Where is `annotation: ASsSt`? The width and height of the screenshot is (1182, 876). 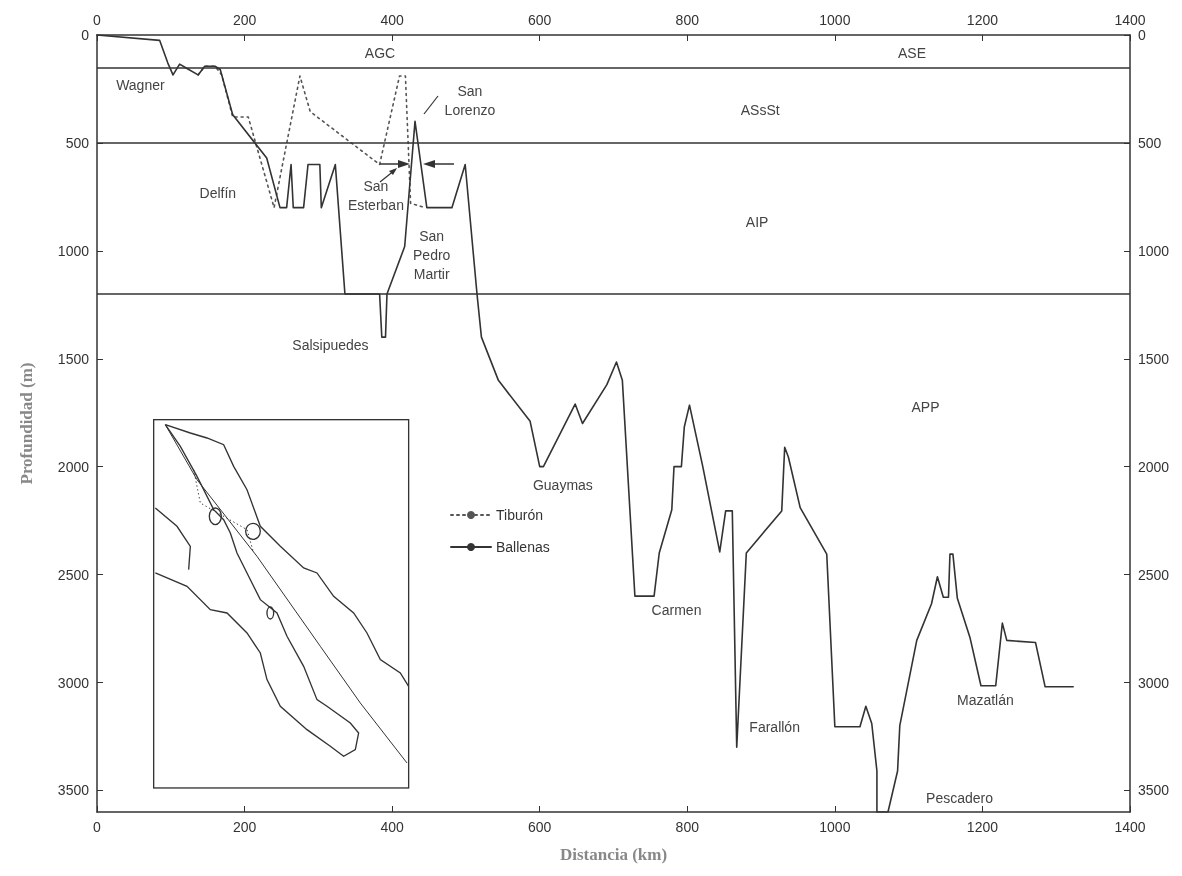 annotation: ASsSt is located at coordinates (760, 110).